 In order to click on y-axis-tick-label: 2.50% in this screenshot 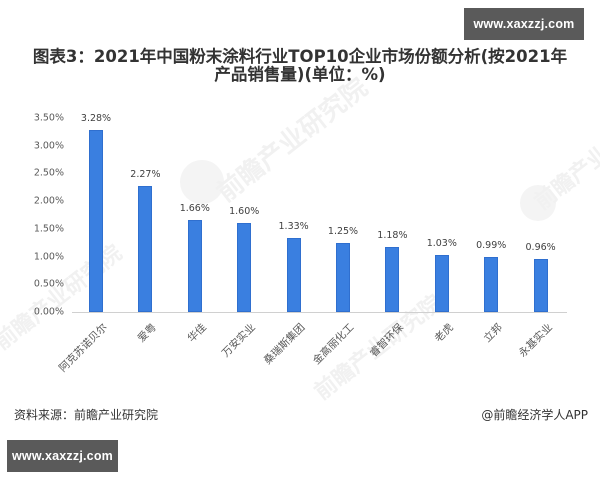, I will do `click(48, 173)`.